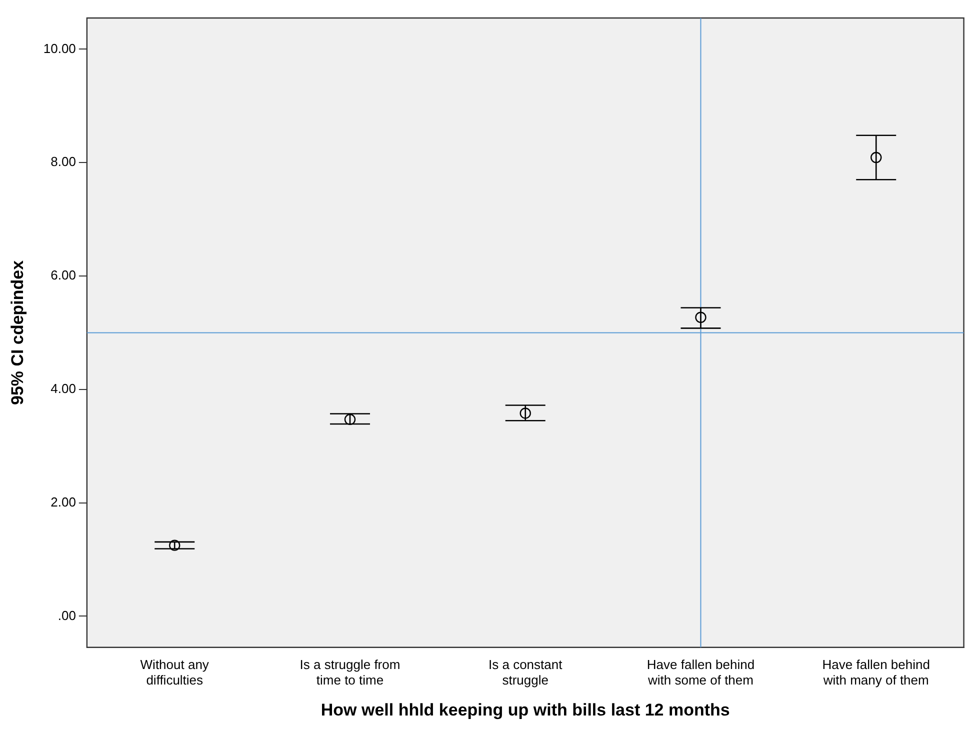  Describe the element at coordinates (67, 615) in the screenshot. I see `y-tick-label: .00` at that location.